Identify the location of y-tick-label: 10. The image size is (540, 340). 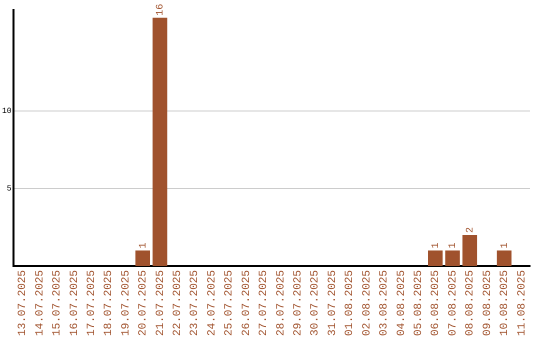
(7, 111).